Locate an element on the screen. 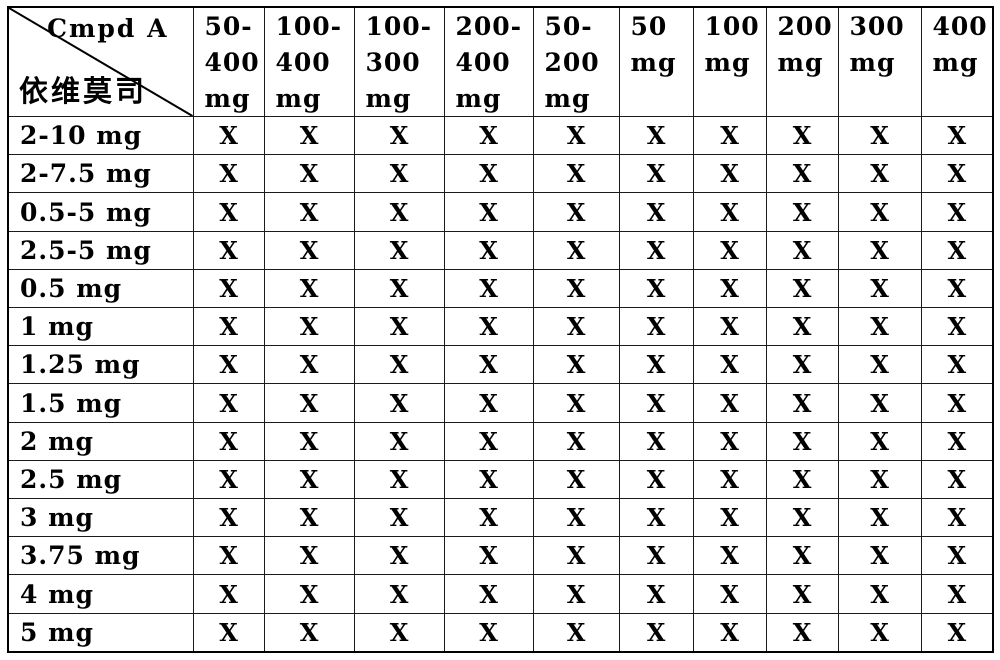 This screenshot has height=660, width=1000. row-label: 2 mg is located at coordinates (100, 441).